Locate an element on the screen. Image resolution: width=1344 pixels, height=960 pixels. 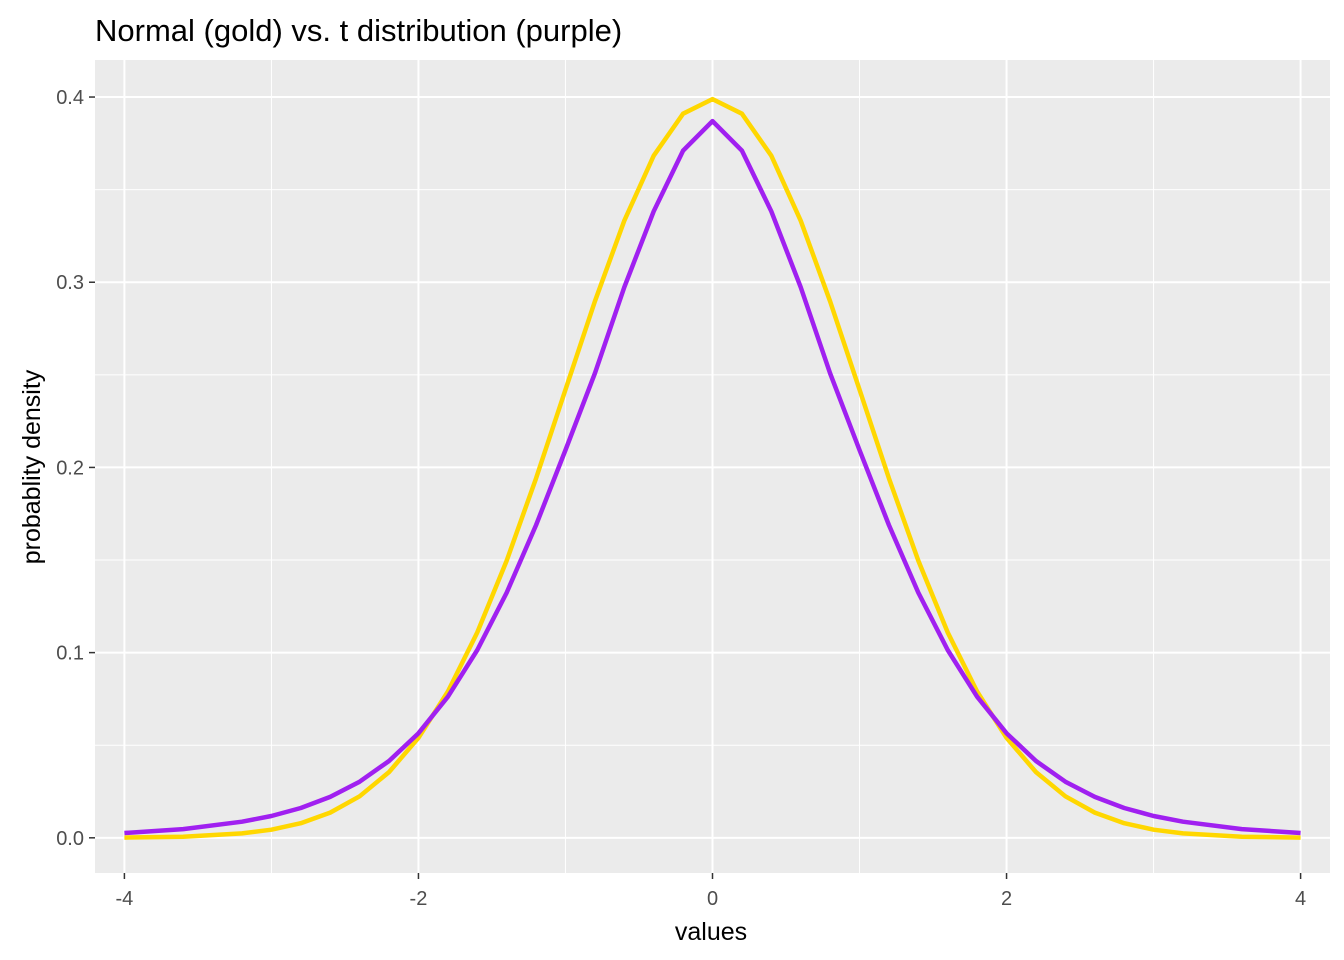
y-tick-label: 0.3 is located at coordinates (70, 283).